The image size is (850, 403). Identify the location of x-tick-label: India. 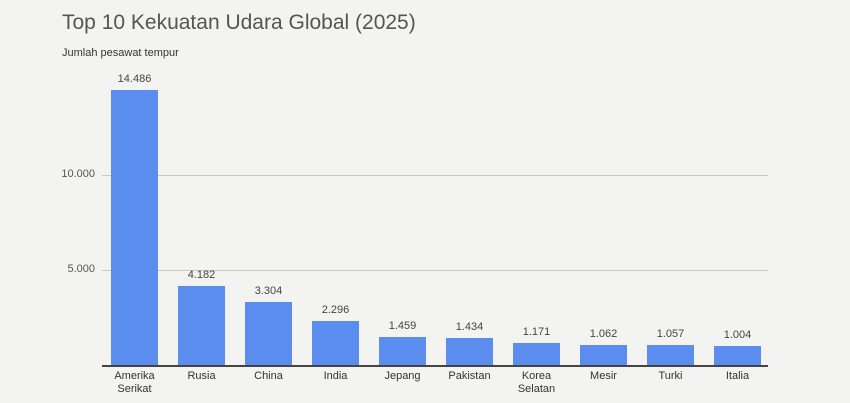
(335, 376).